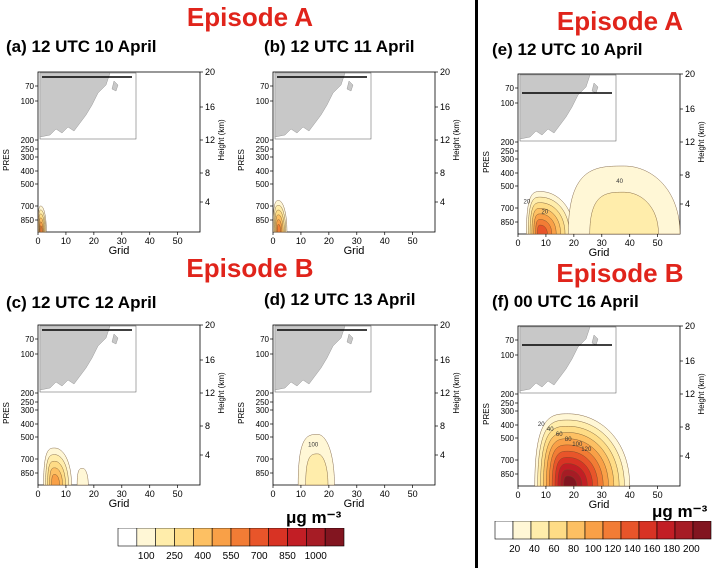 This screenshot has height=568, width=714. I want to click on contour-label: 40, so click(619, 182).